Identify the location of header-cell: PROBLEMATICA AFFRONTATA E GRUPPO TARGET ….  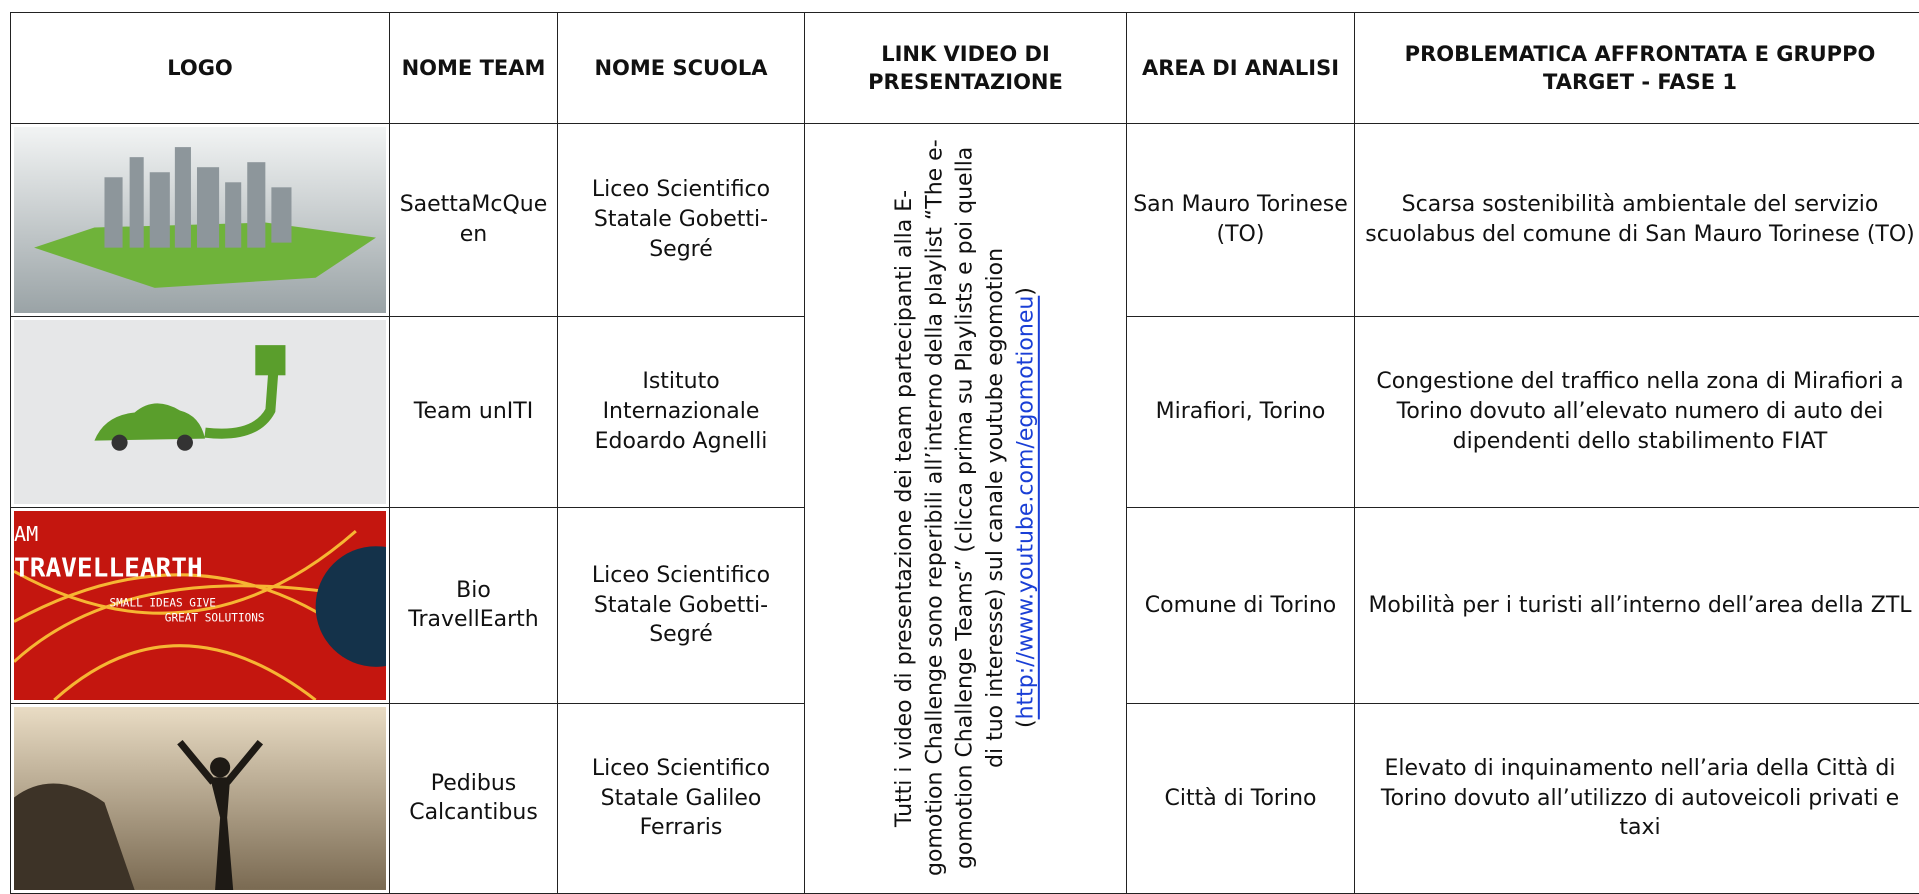
(1637, 68).